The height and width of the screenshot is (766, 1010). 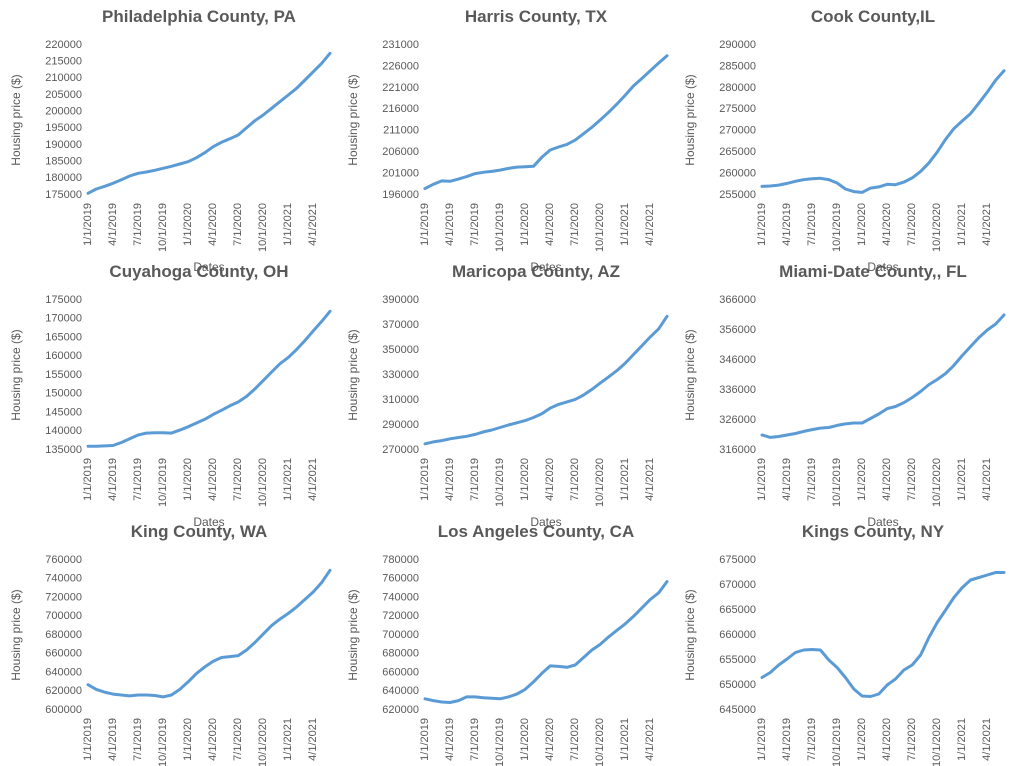 I want to click on chart-title: Maricopa County, AZ, so click(x=536, y=271).